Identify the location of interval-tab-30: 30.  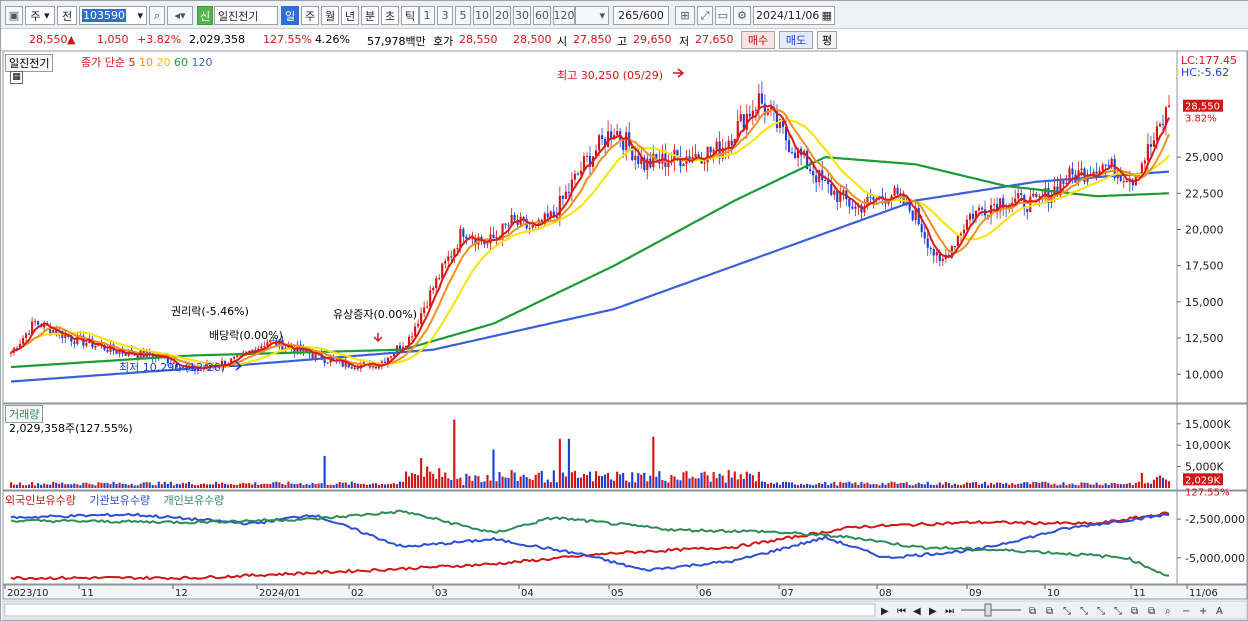
(522, 15).